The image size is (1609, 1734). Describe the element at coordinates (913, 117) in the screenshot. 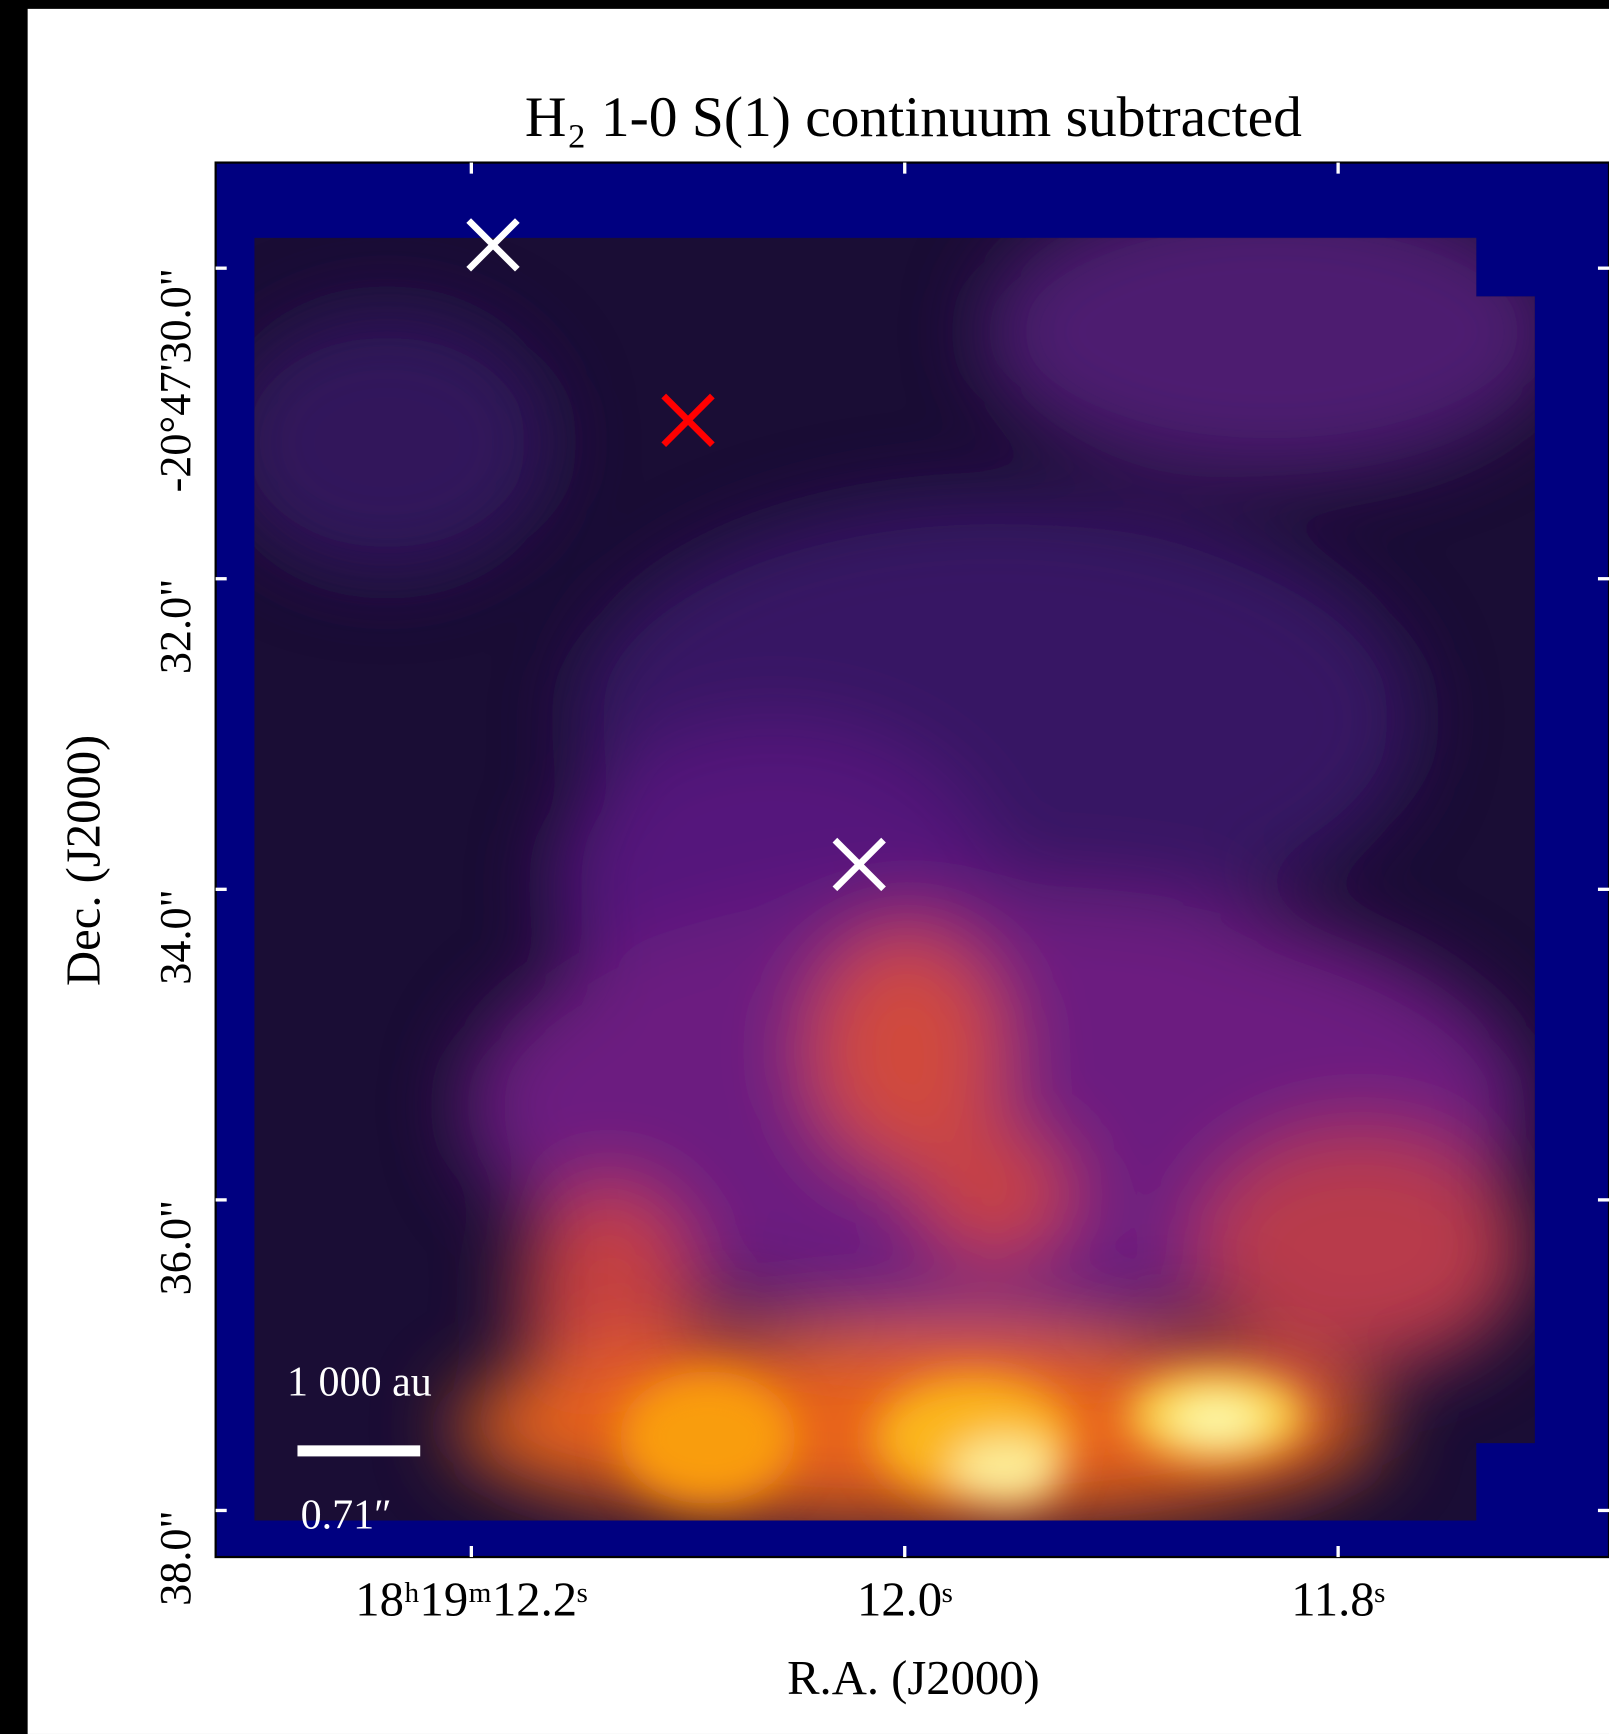

I see `chart-title: H₂ 1-0 S(1) continuum subtracted` at that location.